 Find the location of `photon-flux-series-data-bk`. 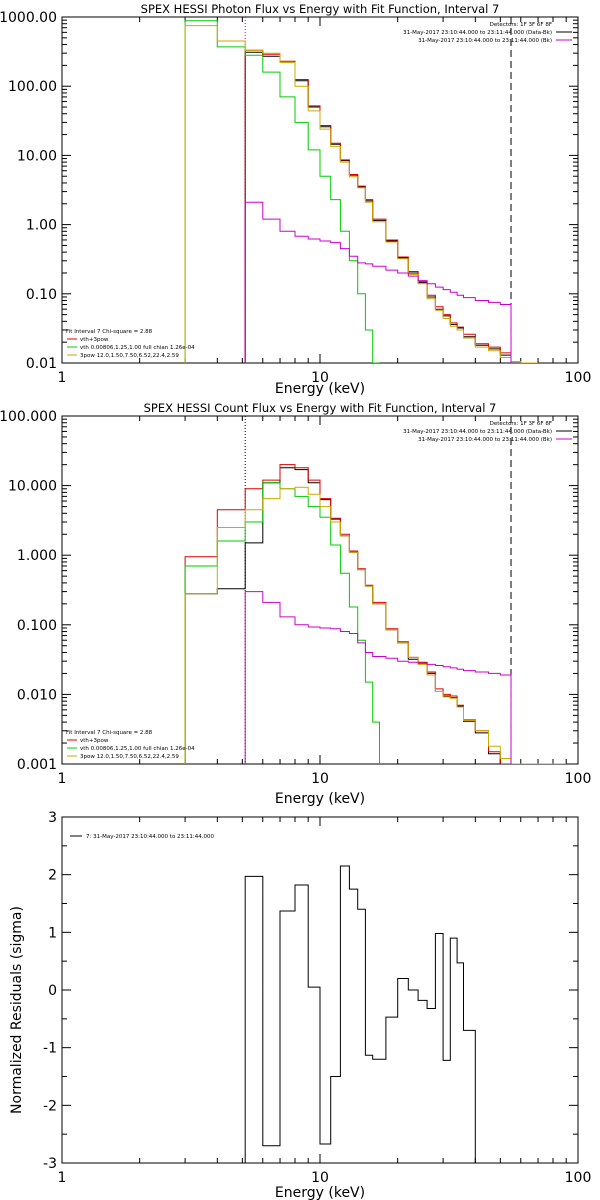

photon-flux-series-data-bk is located at coordinates (378, 207).